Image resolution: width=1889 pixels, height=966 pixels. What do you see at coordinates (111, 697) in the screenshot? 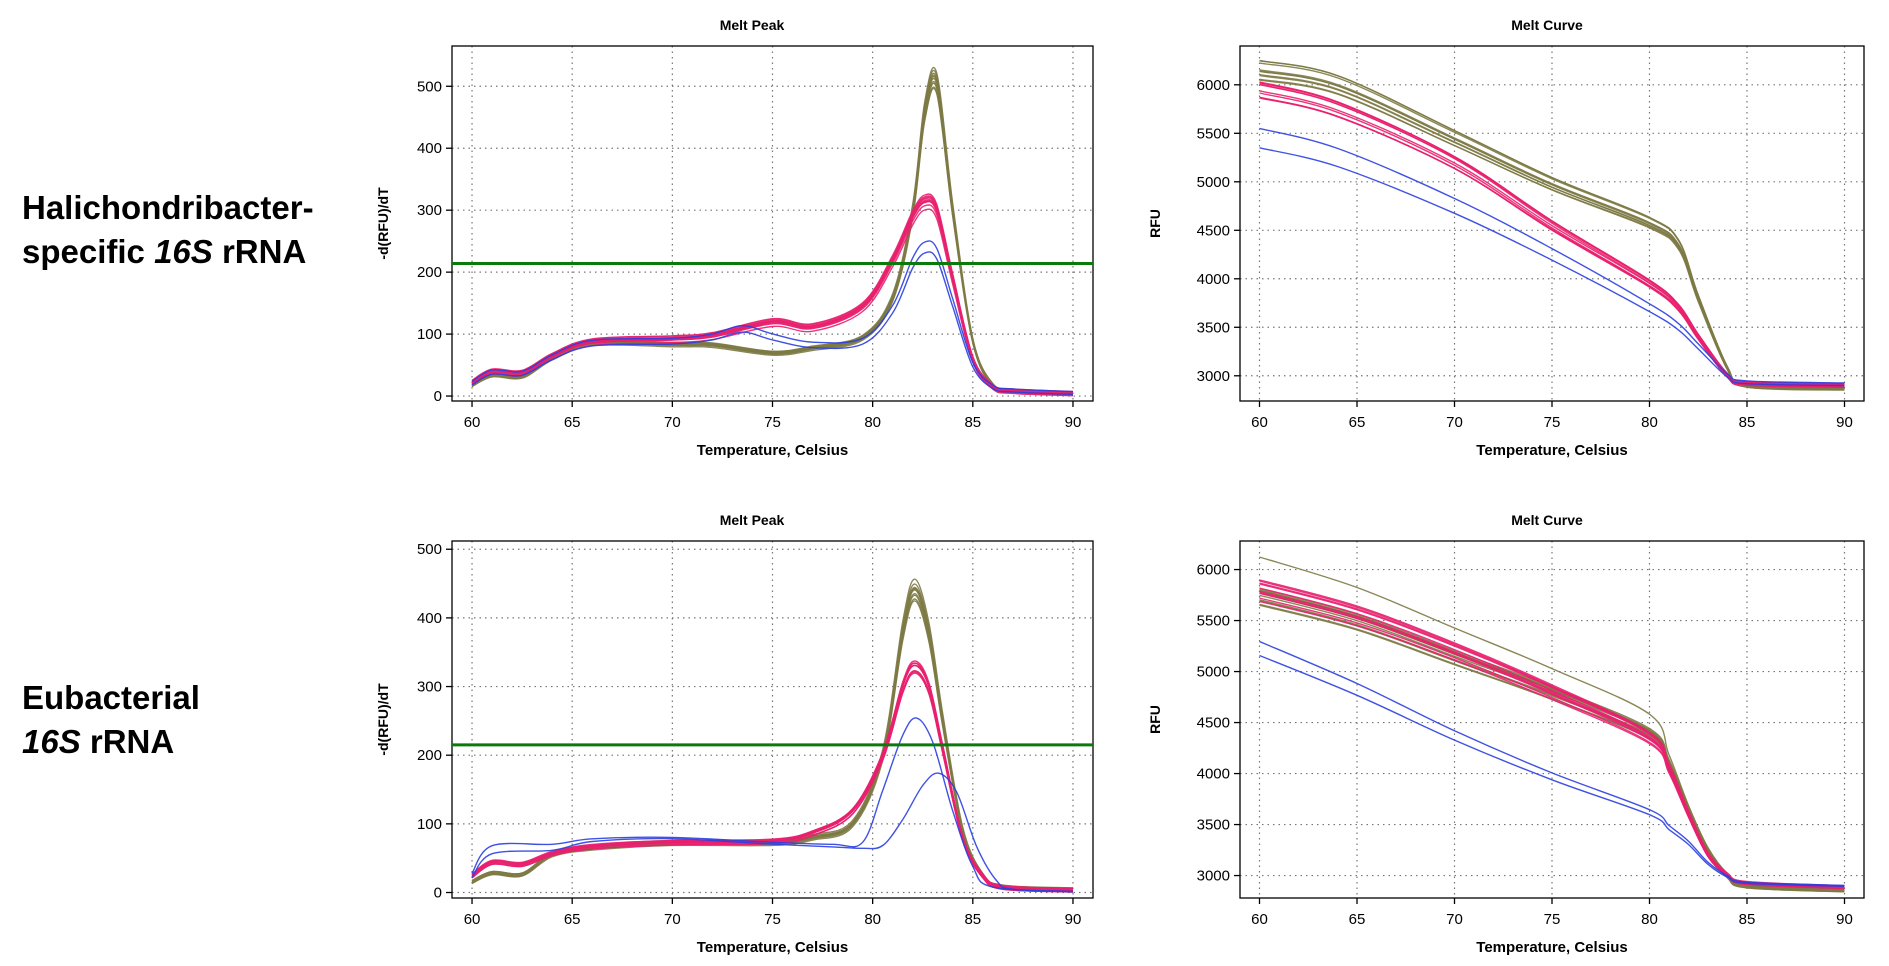
I see `row-label-line1: Eubacterial` at bounding box center [111, 697].